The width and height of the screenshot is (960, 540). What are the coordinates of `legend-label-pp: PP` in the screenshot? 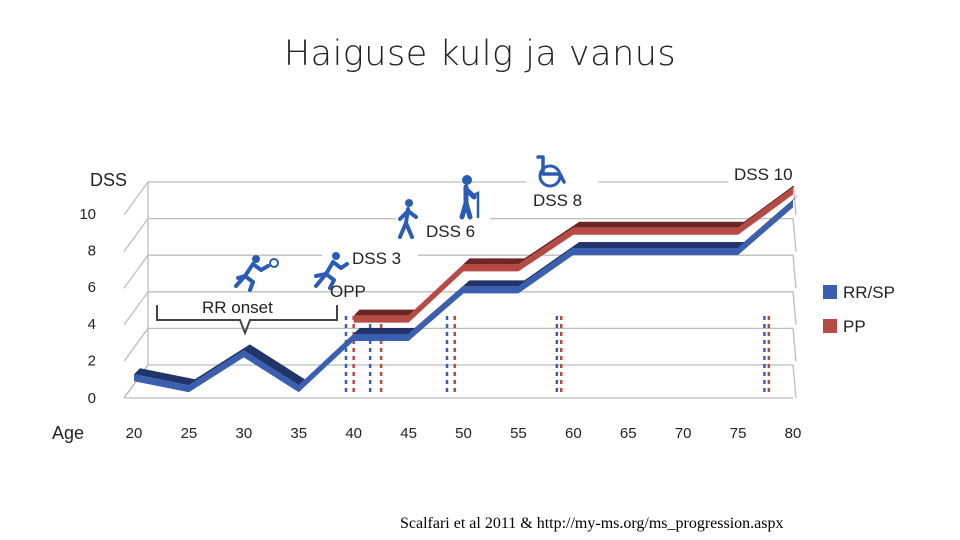 It's located at (854, 326).